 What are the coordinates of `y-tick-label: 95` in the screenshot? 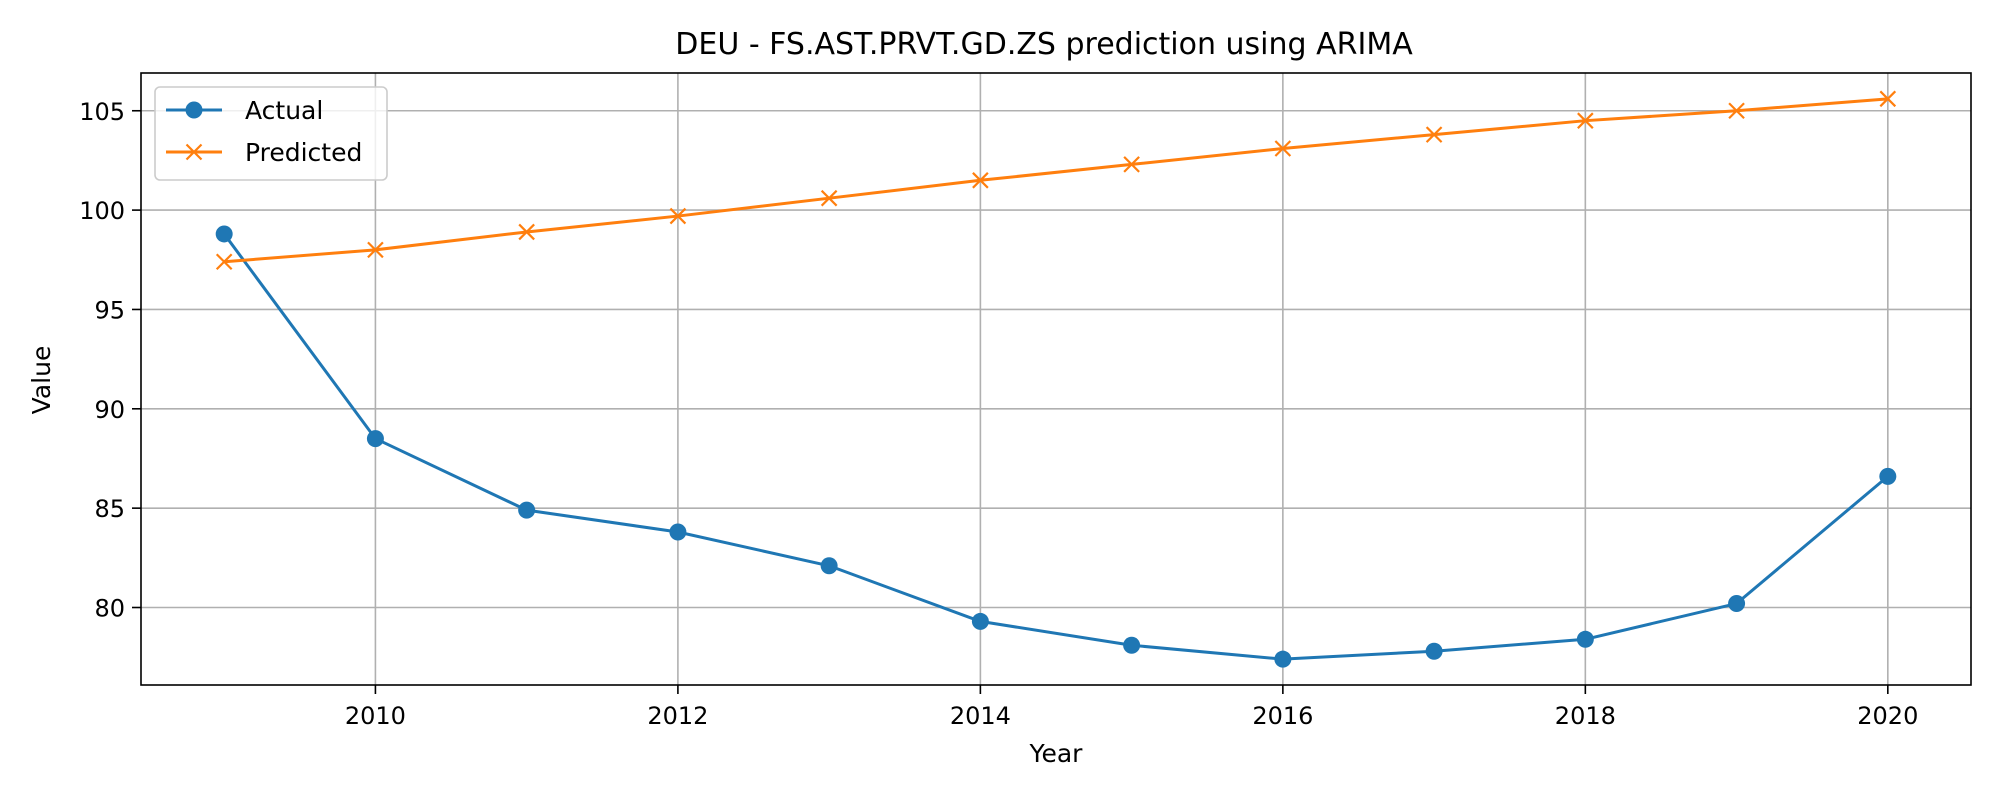 It's located at (109, 310).